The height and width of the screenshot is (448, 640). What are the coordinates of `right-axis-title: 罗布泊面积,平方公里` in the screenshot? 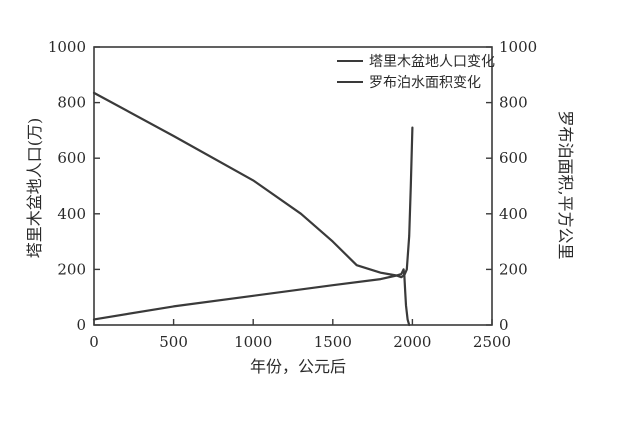 It's located at (565, 184).